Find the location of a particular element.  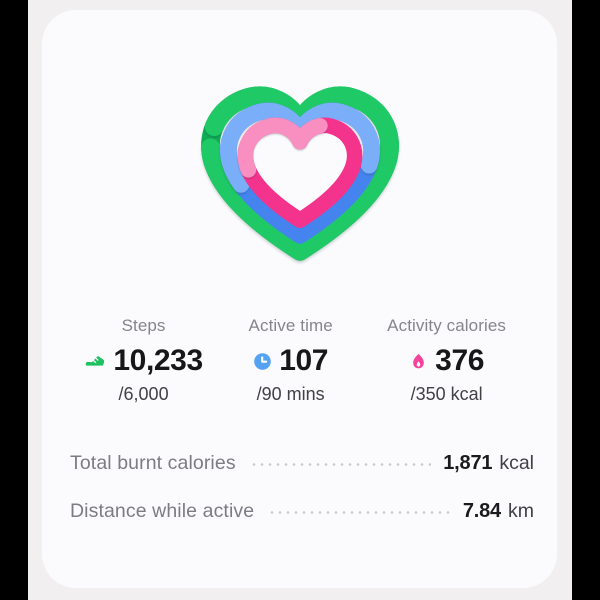

active-time-ring is located at coordinates (299, 173).